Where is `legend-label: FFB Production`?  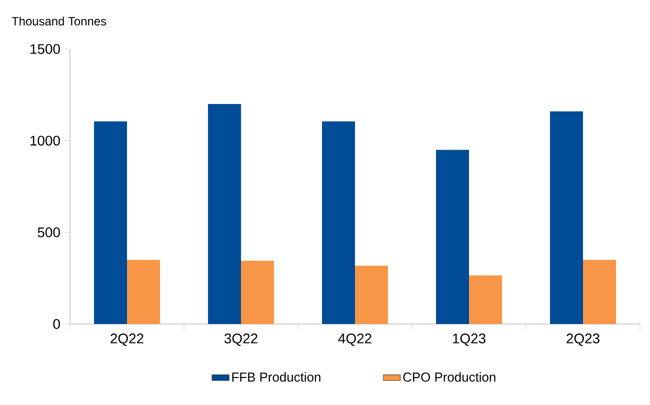 legend-label: FFB Production is located at coordinates (276, 377).